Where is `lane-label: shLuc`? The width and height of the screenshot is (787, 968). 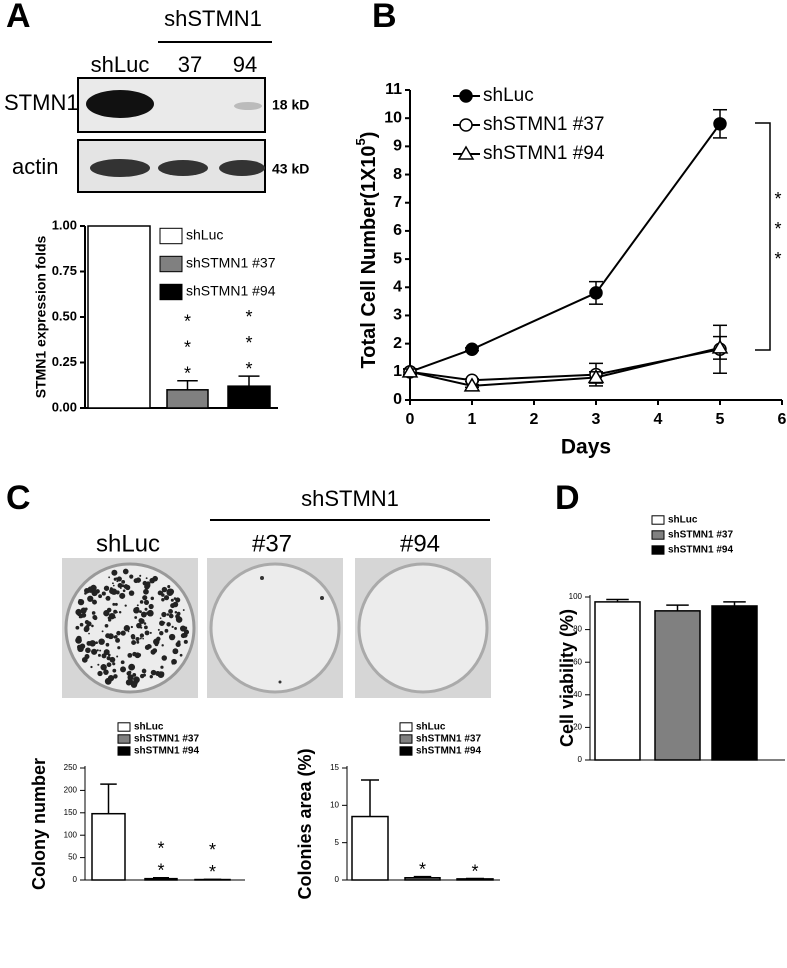
lane-label: shLuc is located at coordinates (120, 64).